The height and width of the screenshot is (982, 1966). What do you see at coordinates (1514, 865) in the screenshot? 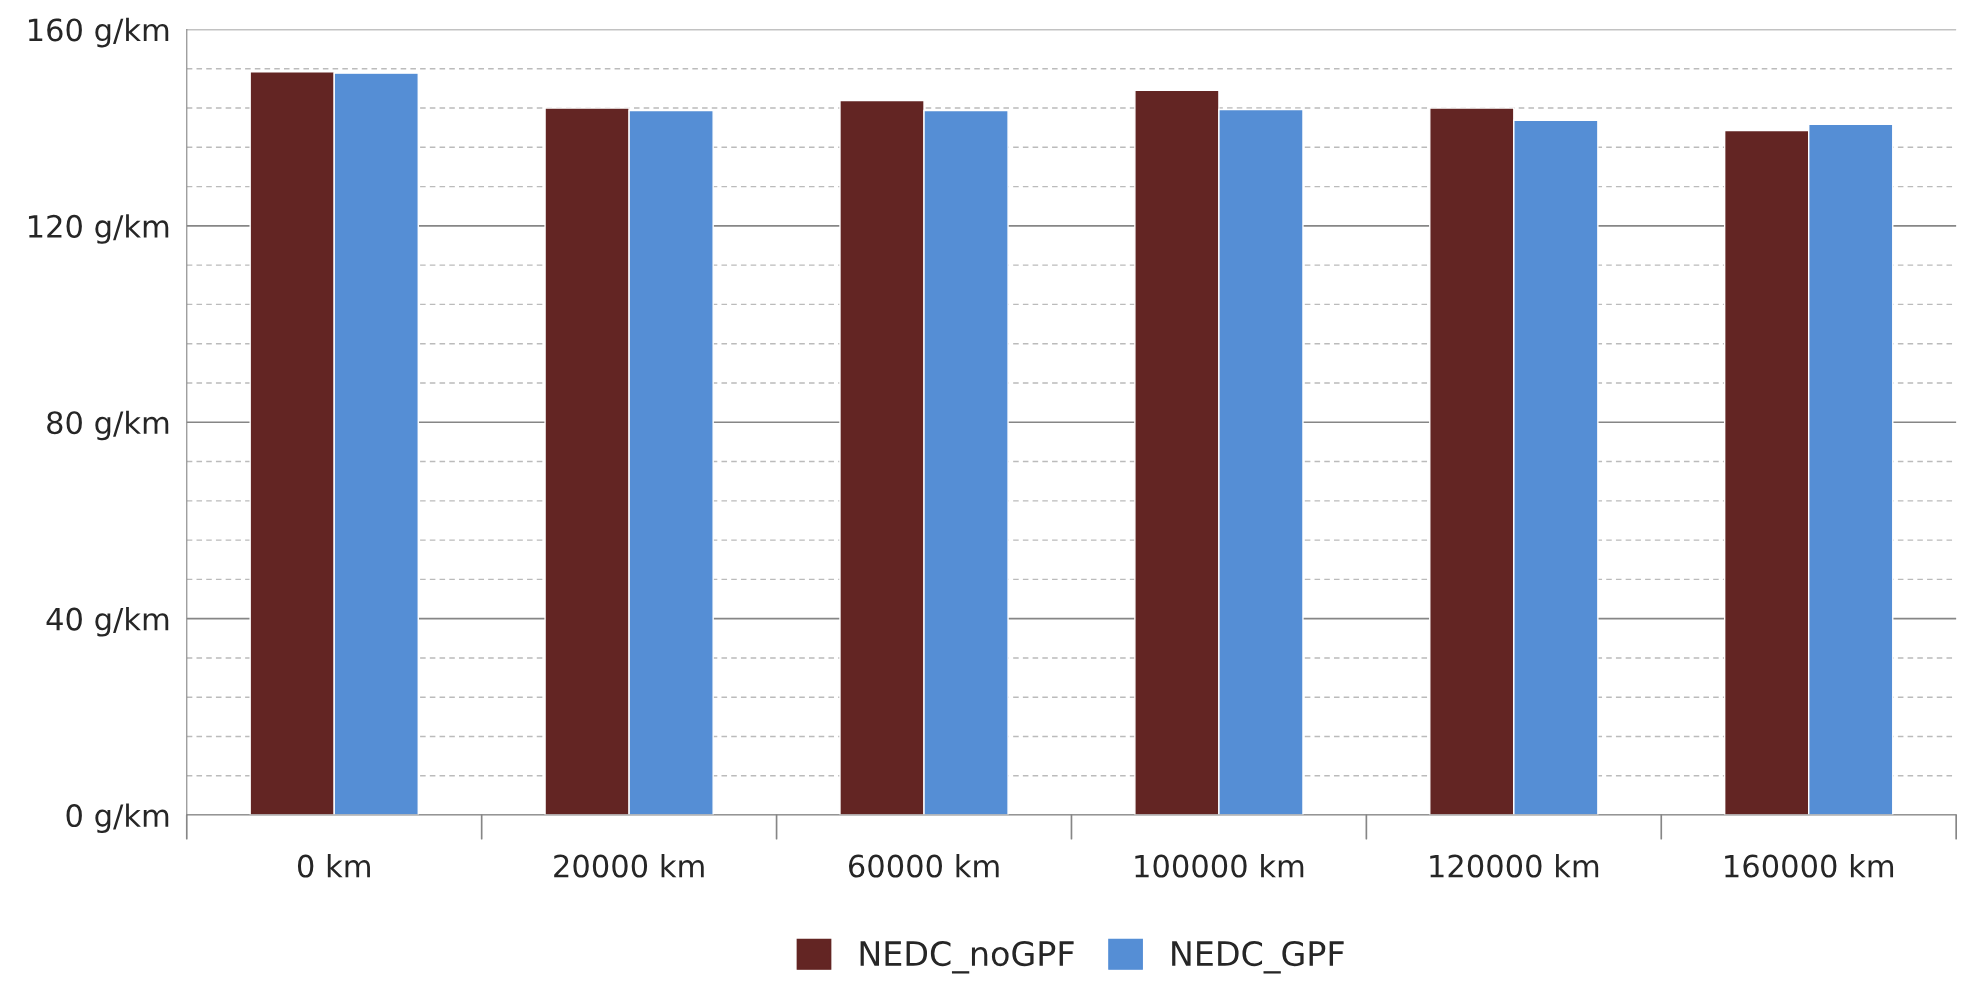
I see `x-tick-label: 120000 km` at bounding box center [1514, 865].